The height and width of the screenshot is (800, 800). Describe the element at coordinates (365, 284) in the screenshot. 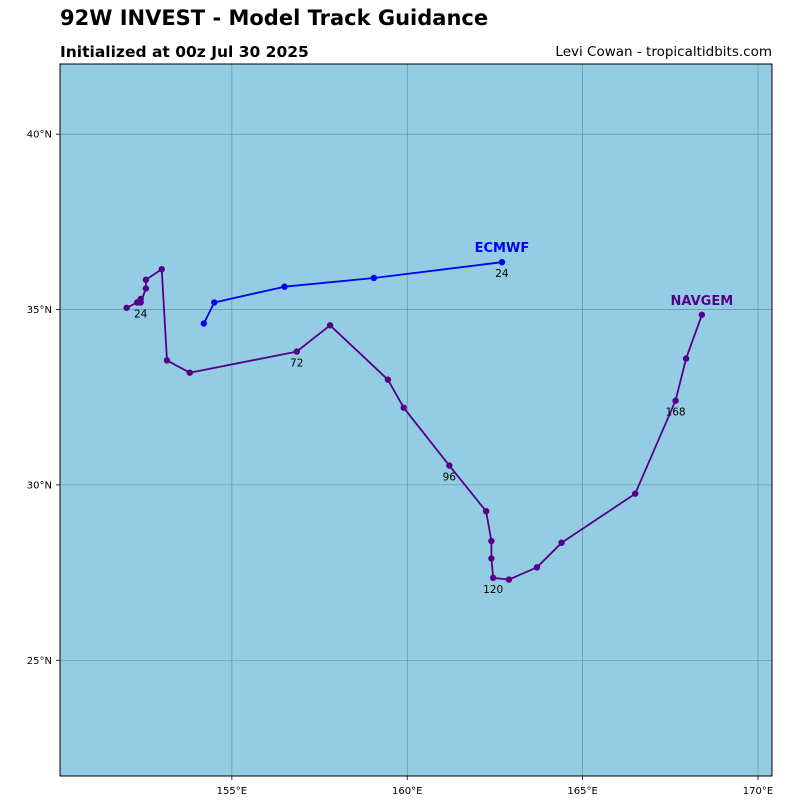

I see `track-ecmwf: 24 ECMWF` at that location.